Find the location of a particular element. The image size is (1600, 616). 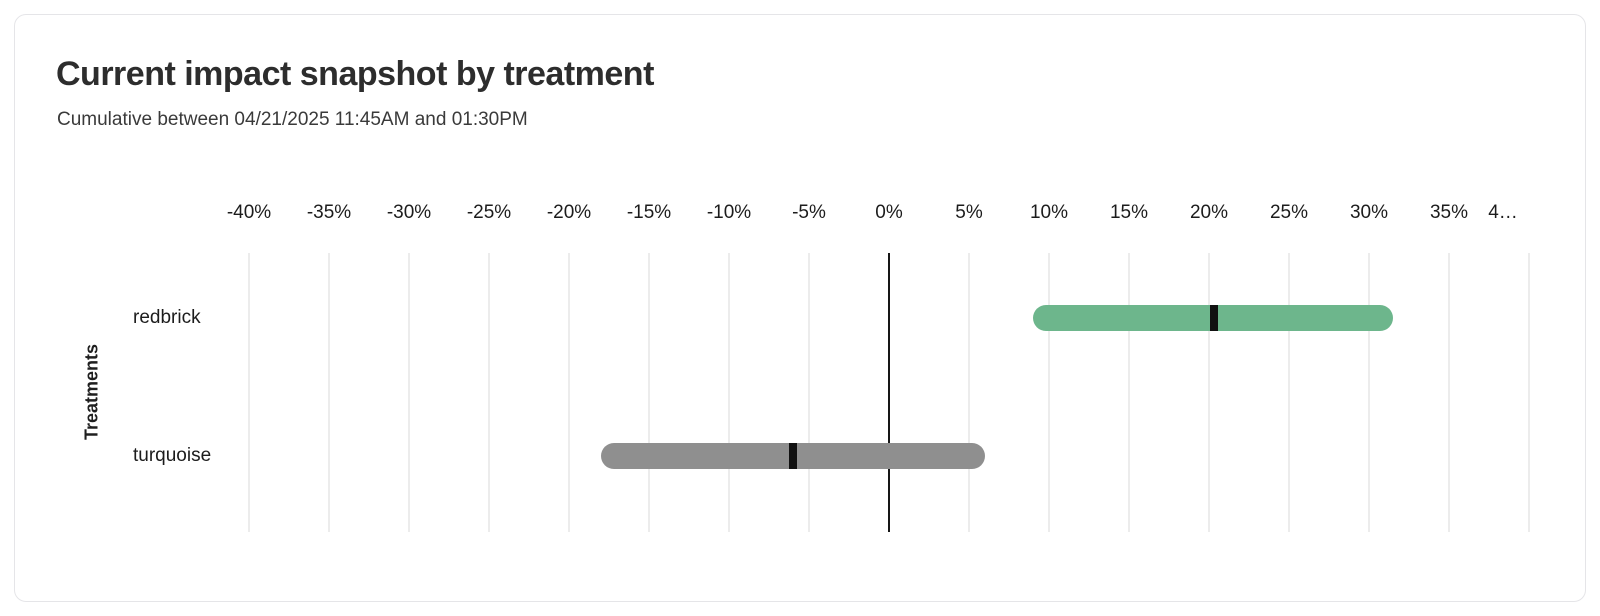

x-axis-tick-label: -5% is located at coordinates (809, 212).